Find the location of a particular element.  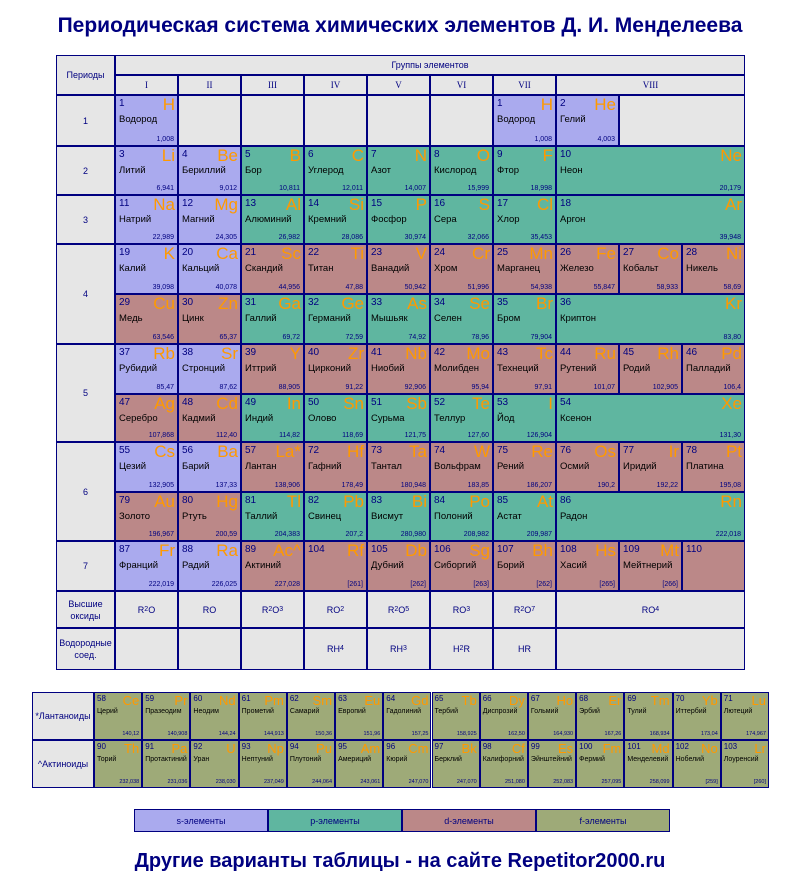

atomic-number: 9 is located at coordinates (500, 154).